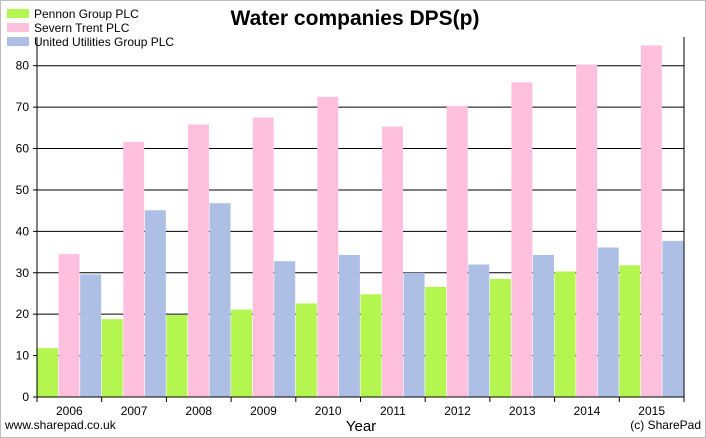 This screenshot has height=438, width=706. I want to click on x-tick-label: 2014, so click(587, 411).